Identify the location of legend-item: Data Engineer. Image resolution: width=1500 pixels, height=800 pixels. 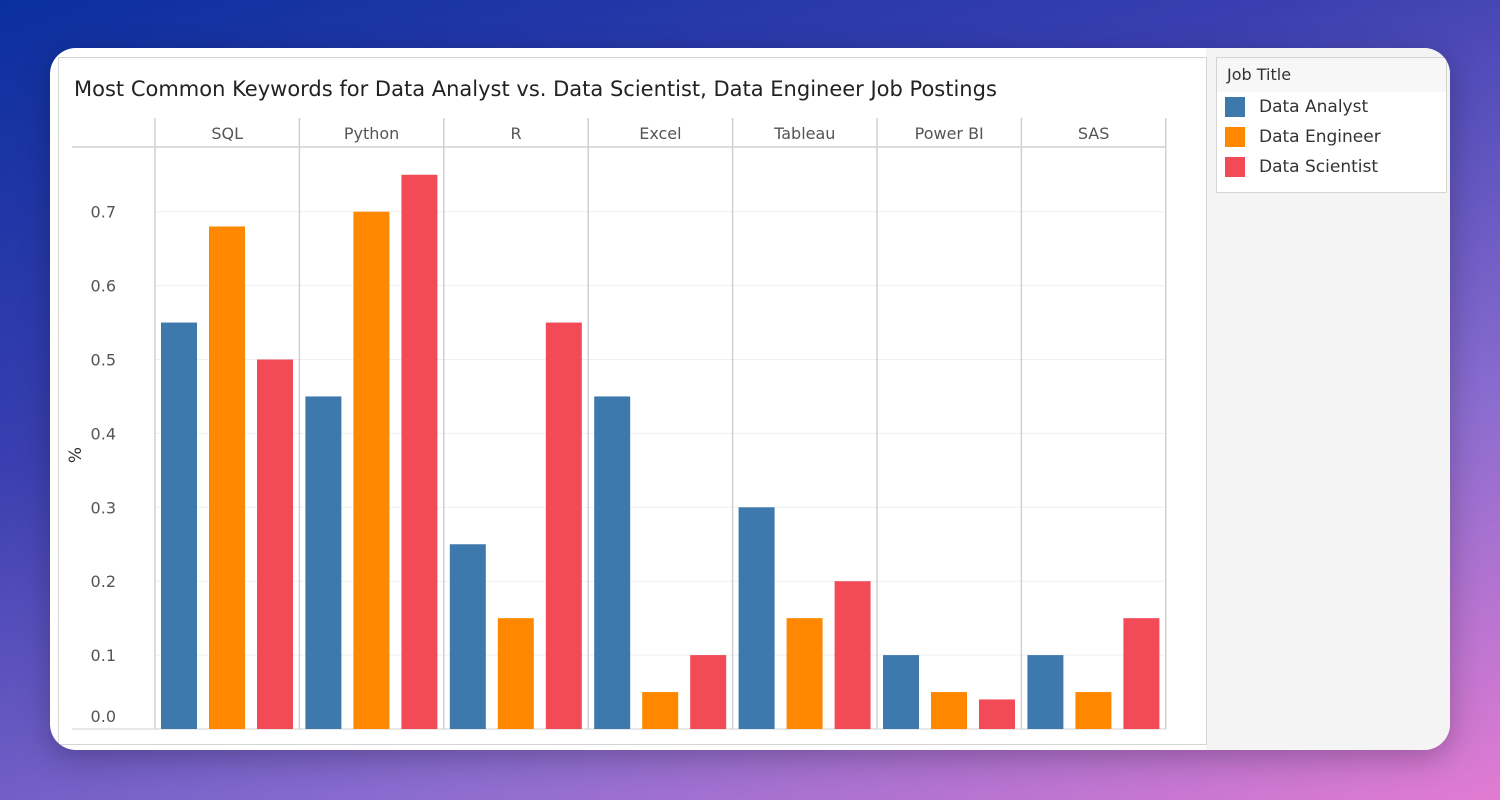
(1331, 137).